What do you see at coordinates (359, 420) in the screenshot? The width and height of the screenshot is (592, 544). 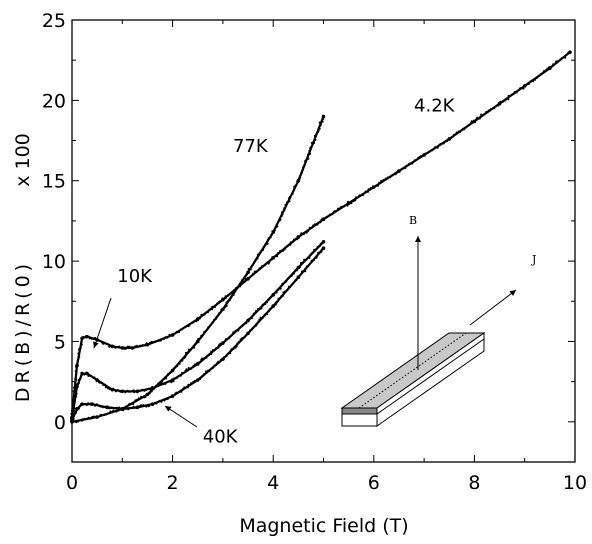 I see `bar-front-lower` at bounding box center [359, 420].